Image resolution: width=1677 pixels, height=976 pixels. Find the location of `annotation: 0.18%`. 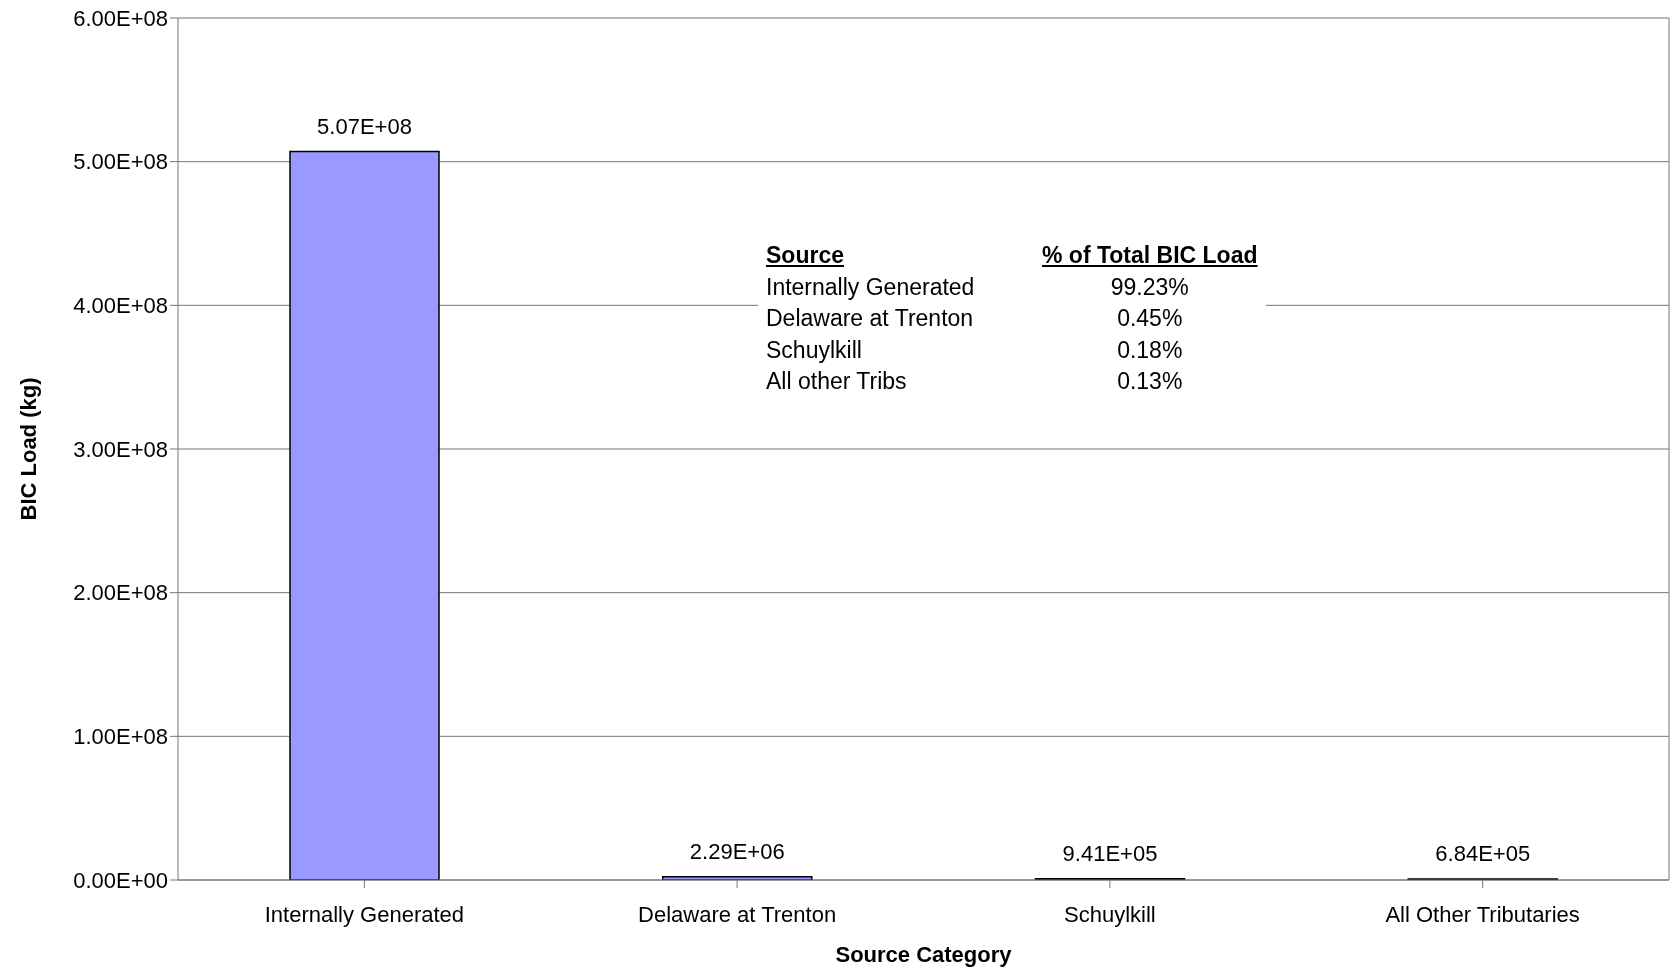

annotation: 0.18% is located at coordinates (1150, 350).